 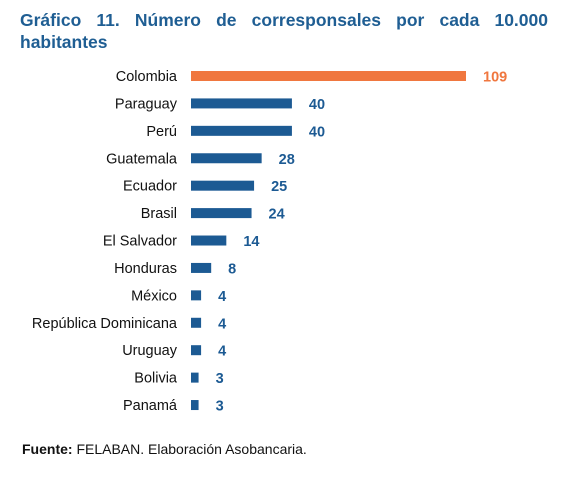 I want to click on bar-peru, so click(x=241, y=130).